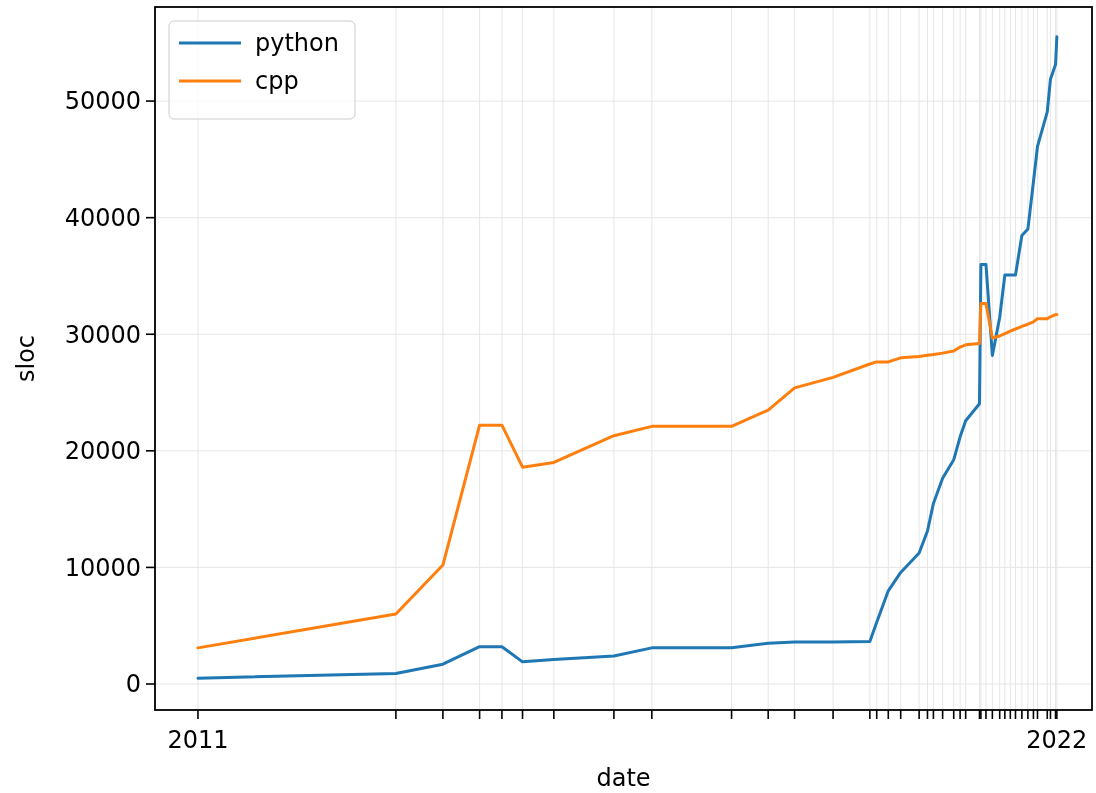 This screenshot has height=793, width=1096. I want to click on legend-label: cpp, so click(277, 81).